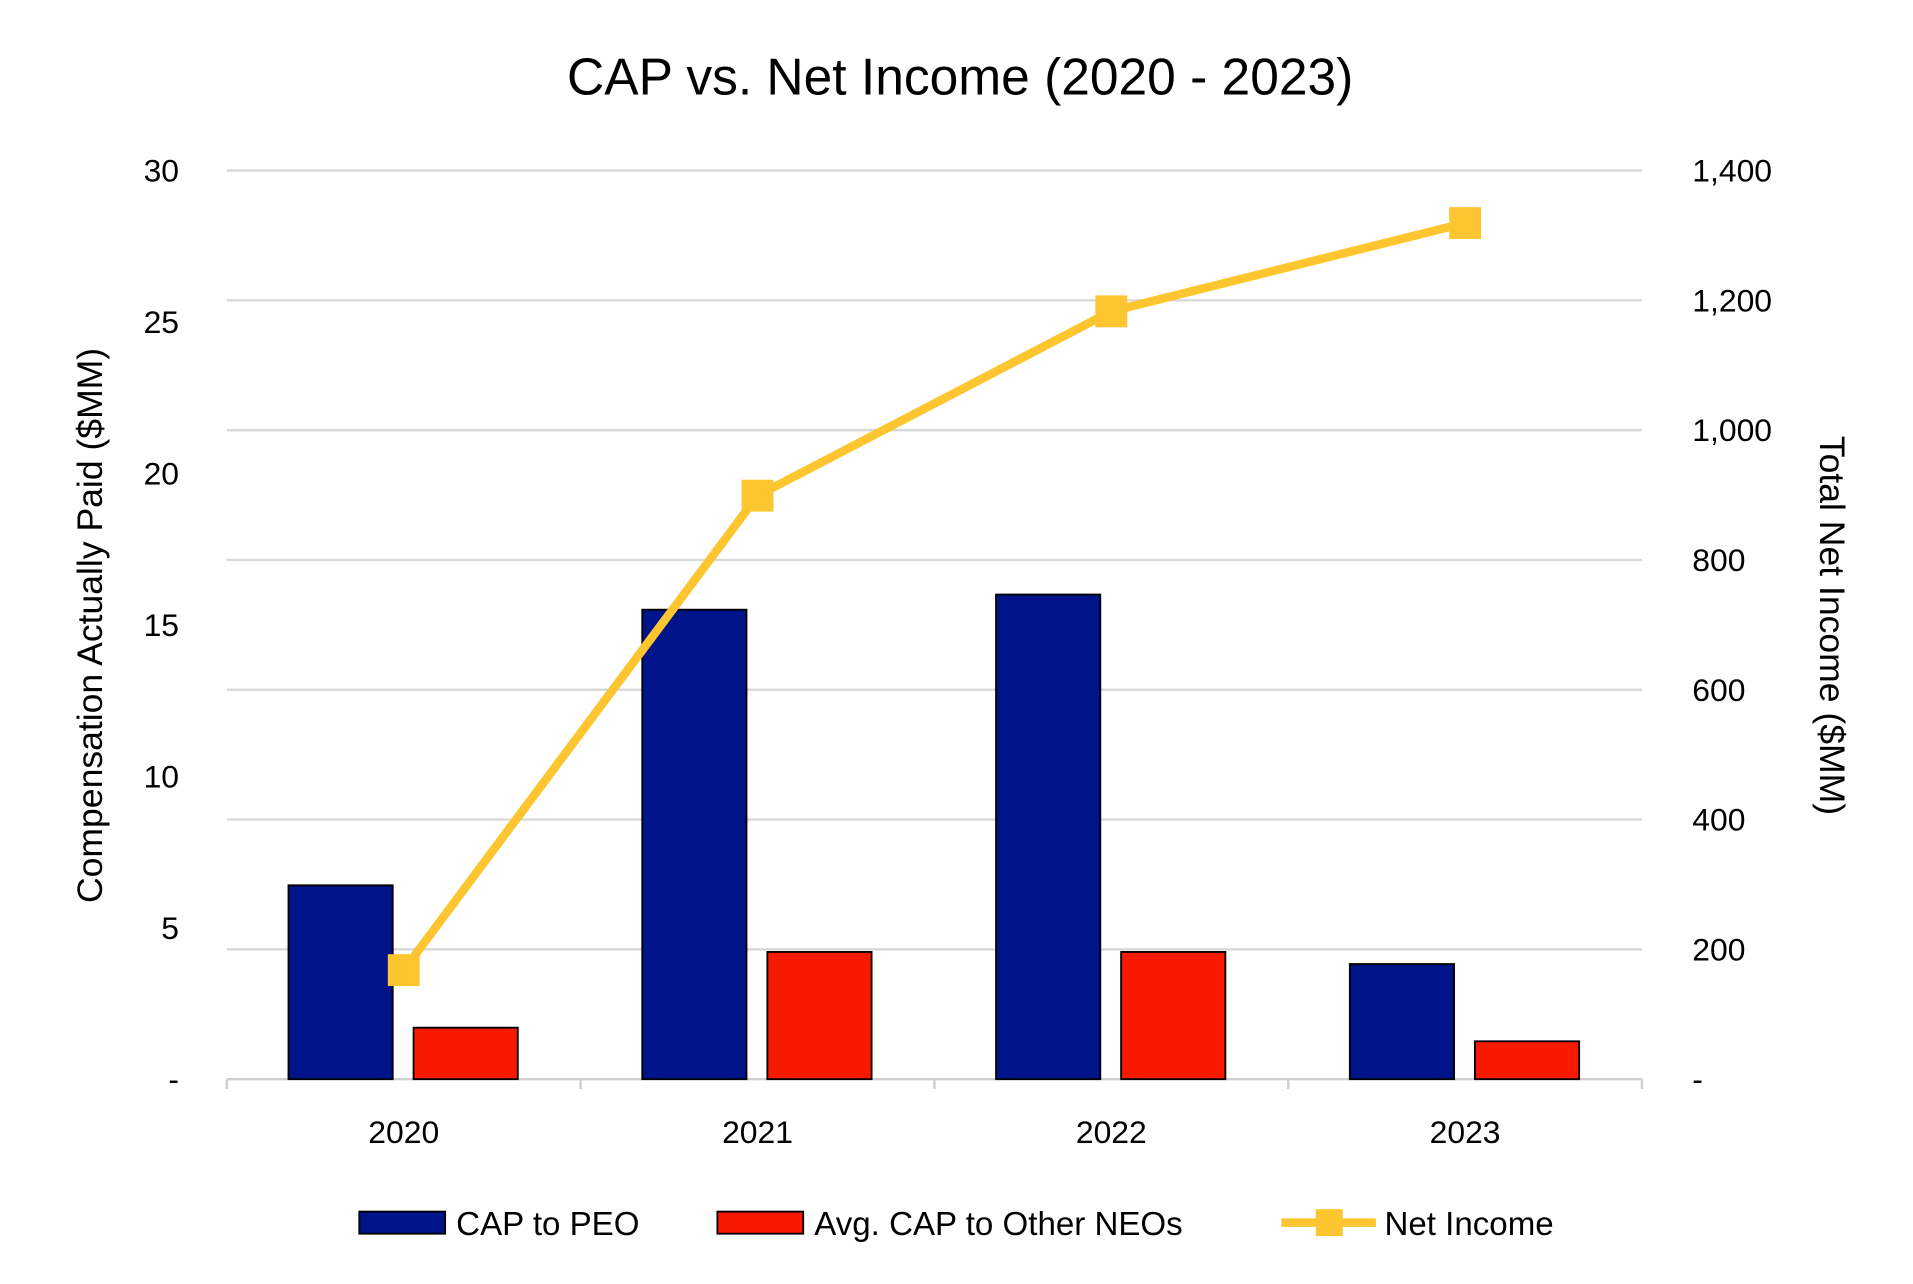 Image resolution: width=1913 pixels, height=1284 pixels. What do you see at coordinates (1048, 837) in the screenshot?
I see `bar-cap-to-peo-2022` at bounding box center [1048, 837].